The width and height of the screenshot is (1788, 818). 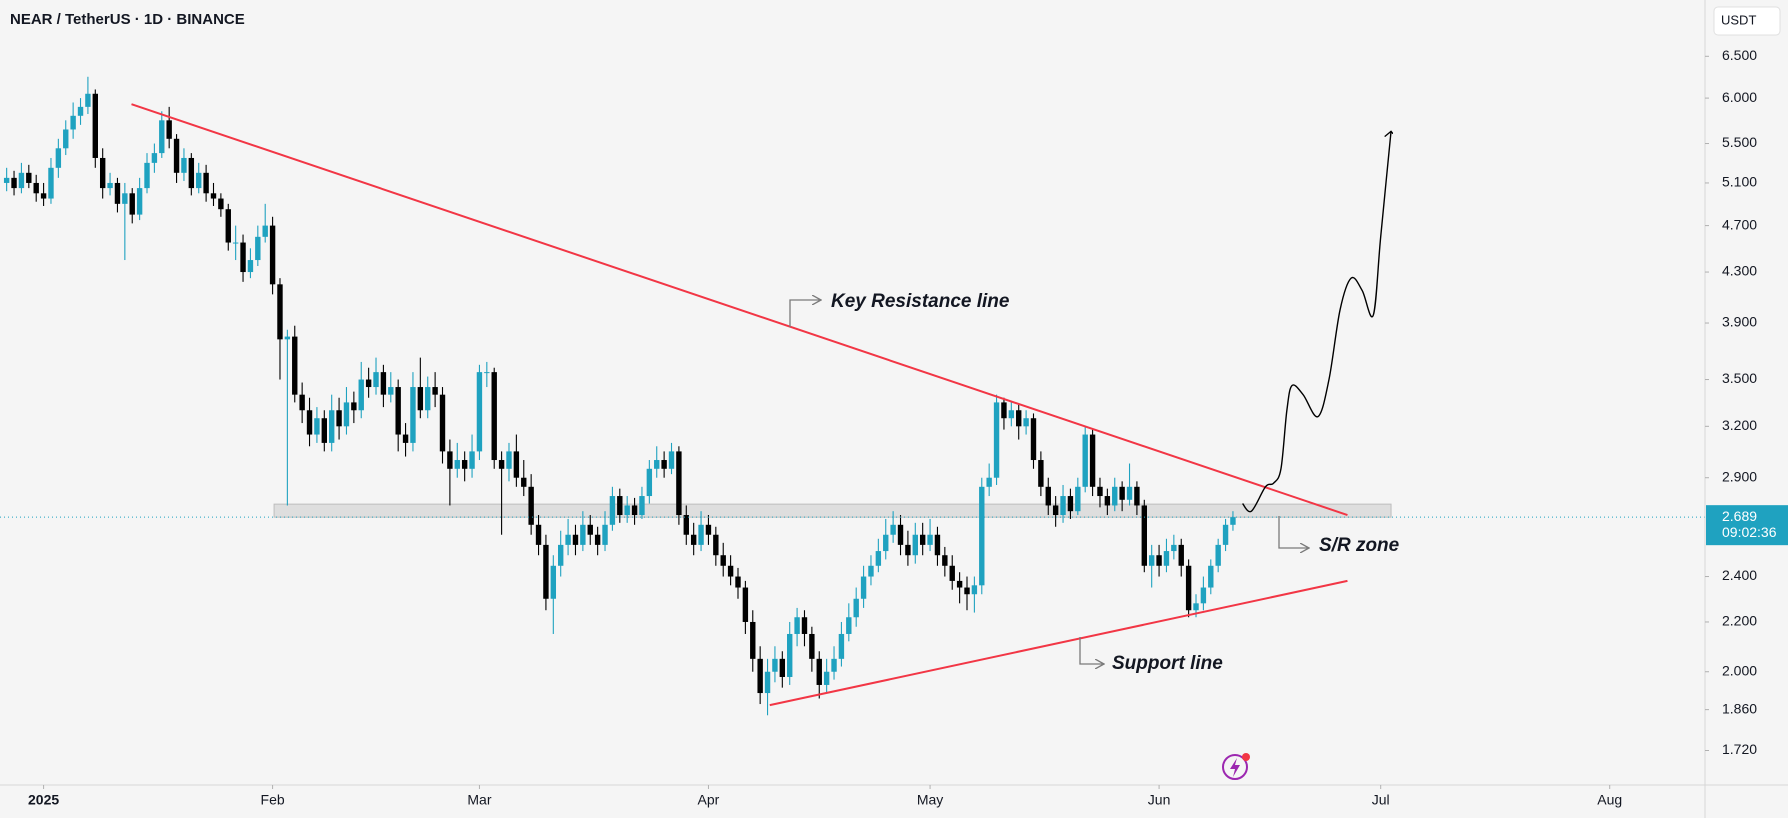 What do you see at coordinates (1159, 800) in the screenshot?
I see `x-tick-label: Jun` at bounding box center [1159, 800].